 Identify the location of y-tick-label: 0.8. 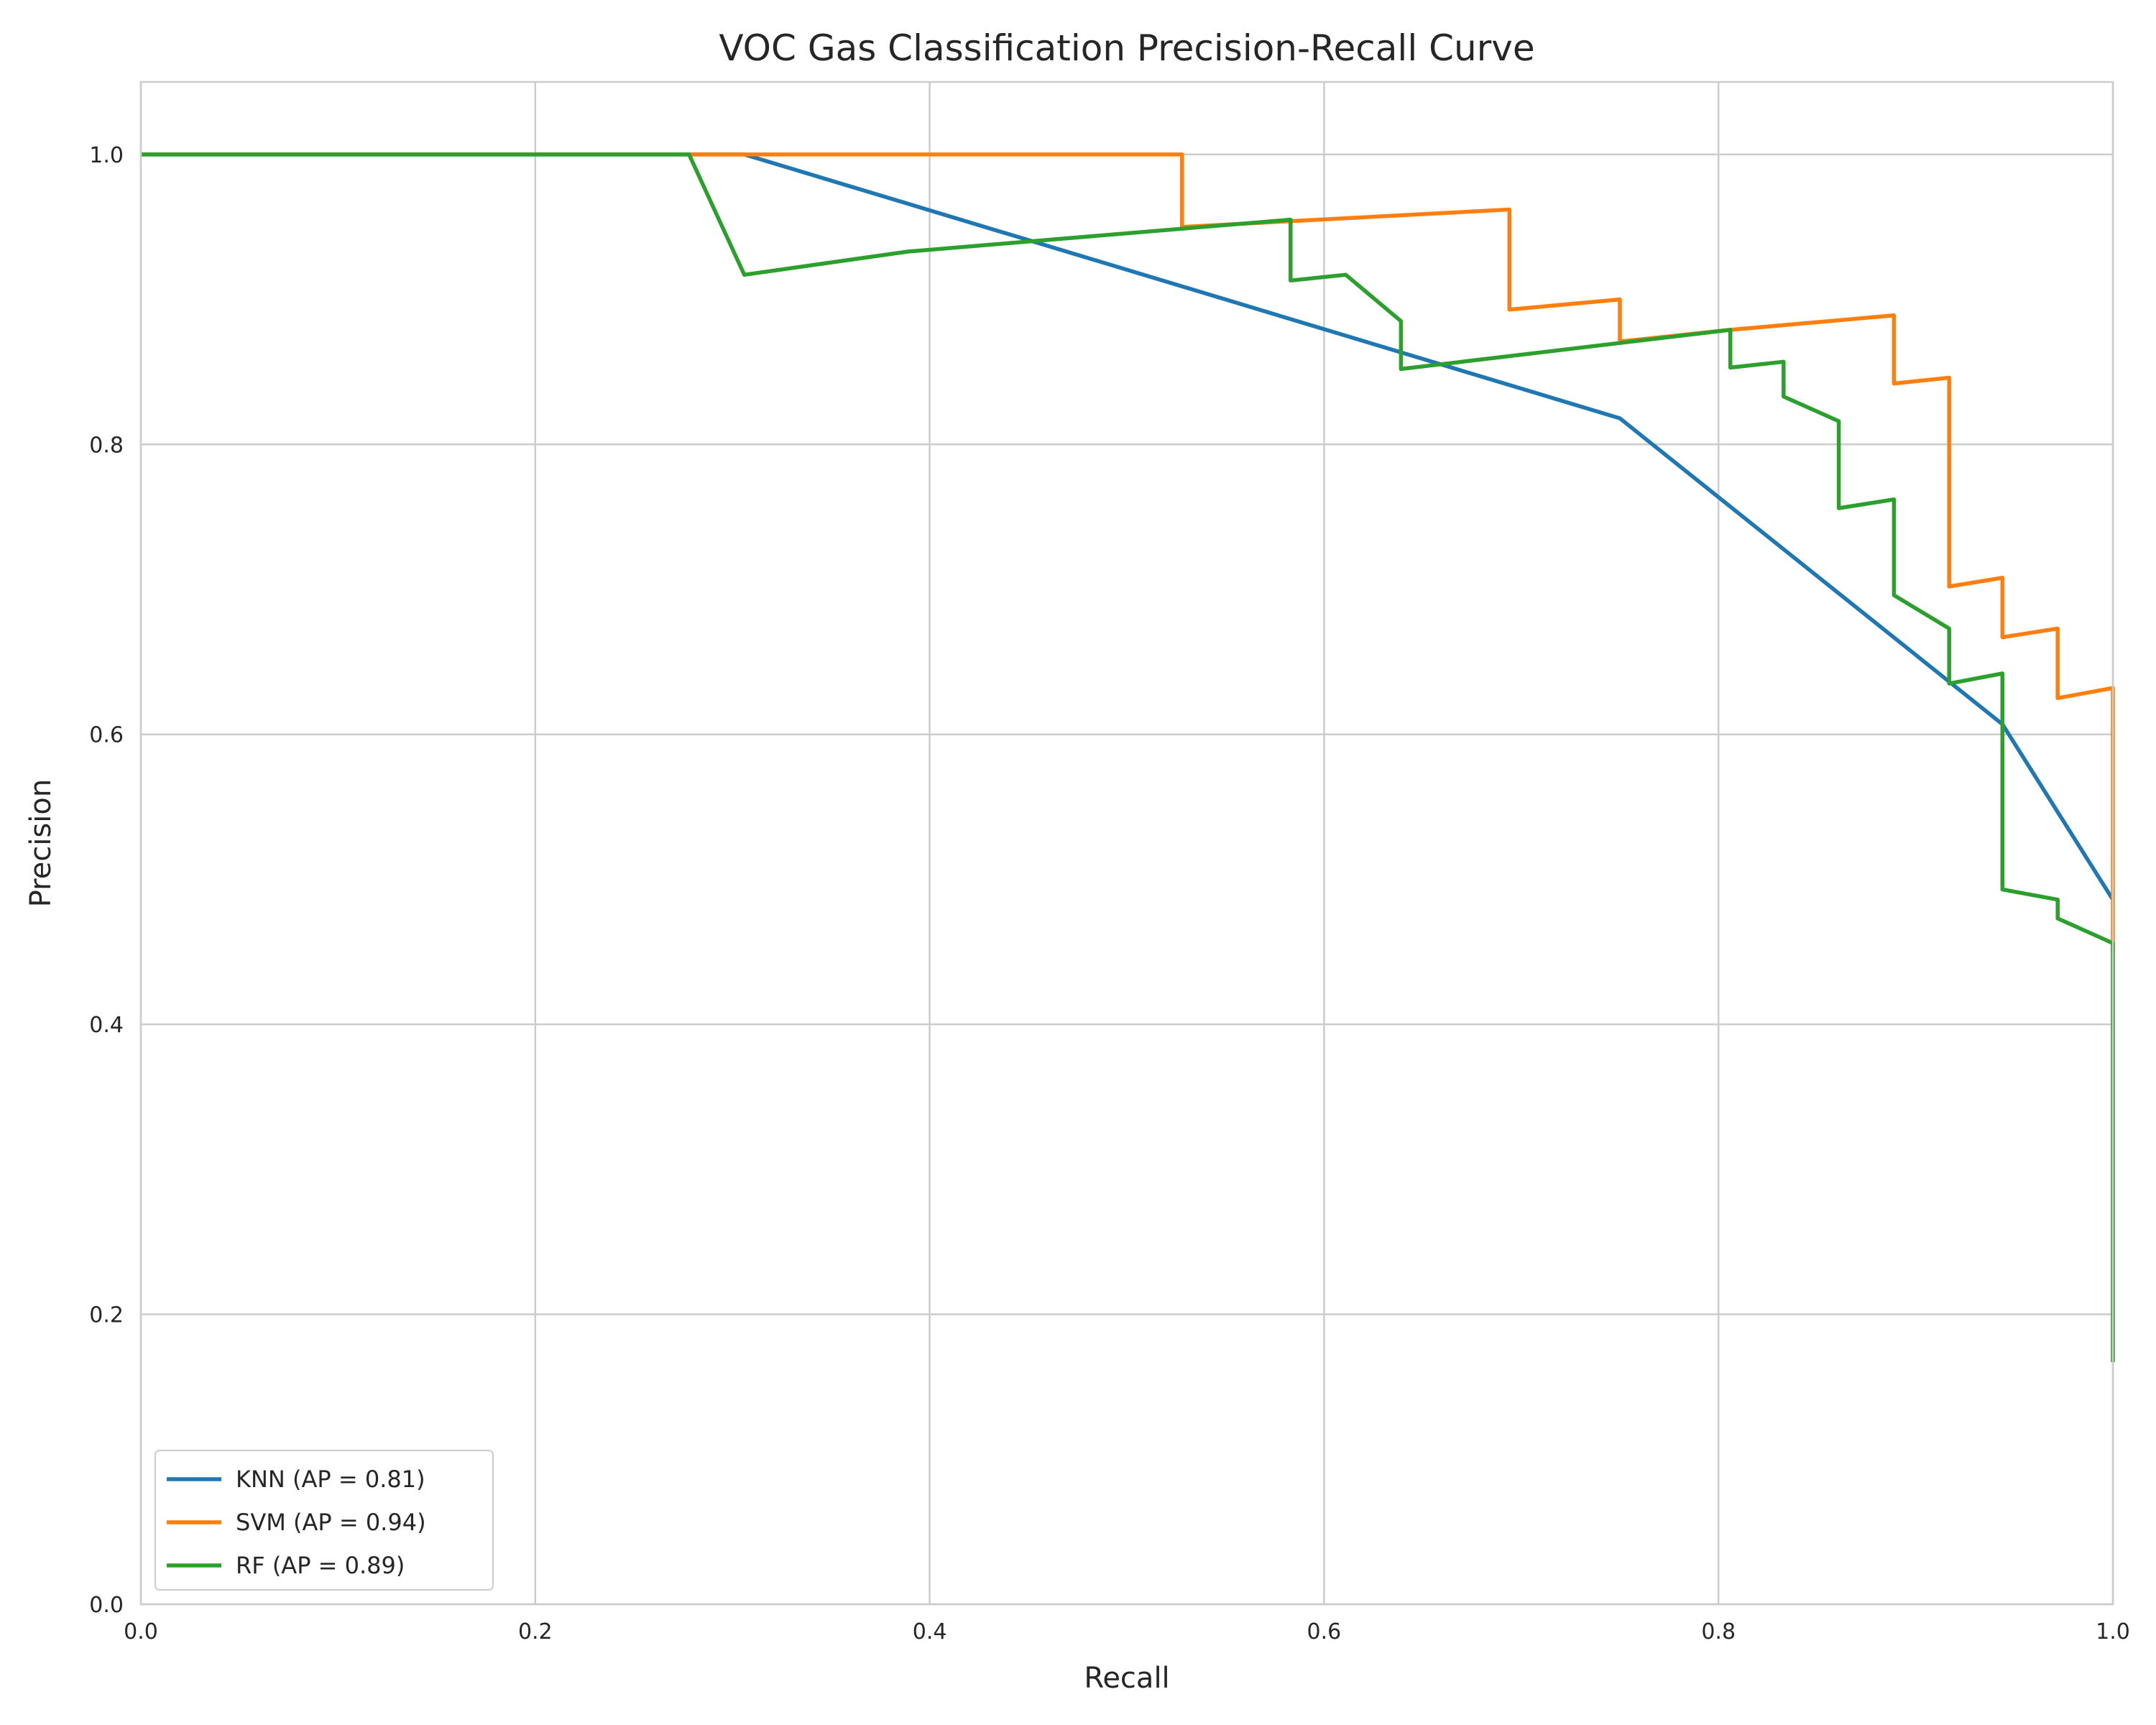
(106, 445).